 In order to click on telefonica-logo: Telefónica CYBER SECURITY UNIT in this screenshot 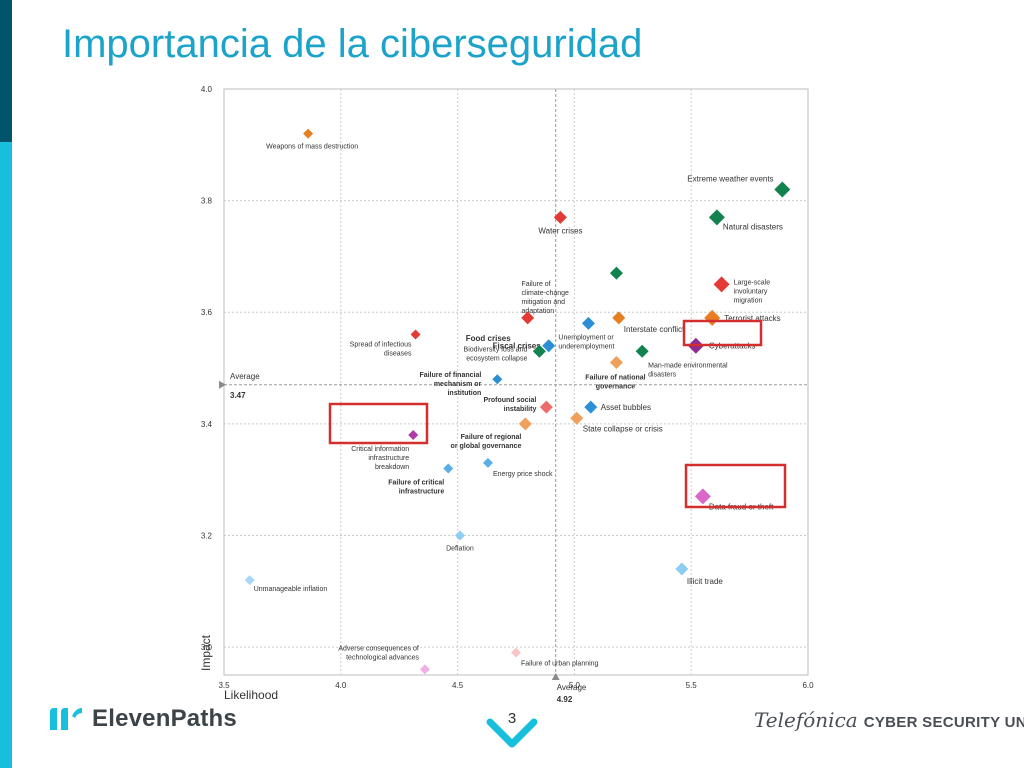, I will do `click(889, 720)`.